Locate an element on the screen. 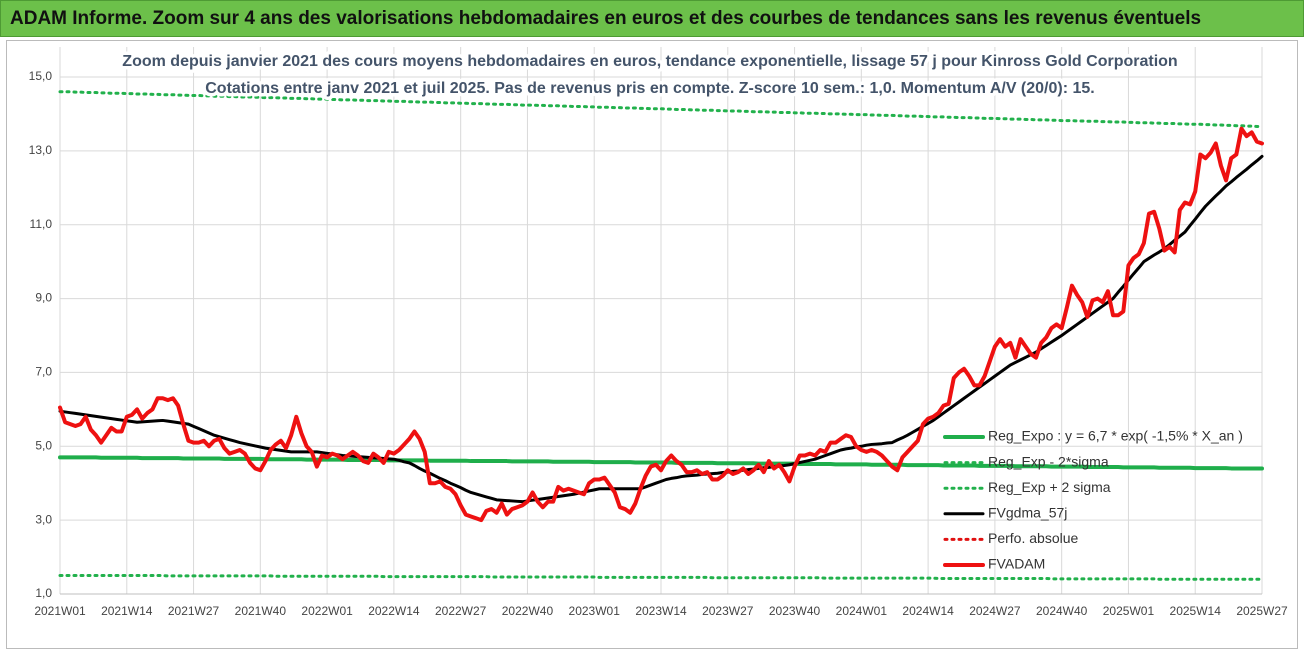 The image size is (1304, 658). x-tick-label: 2021W01 is located at coordinates (60, 611).